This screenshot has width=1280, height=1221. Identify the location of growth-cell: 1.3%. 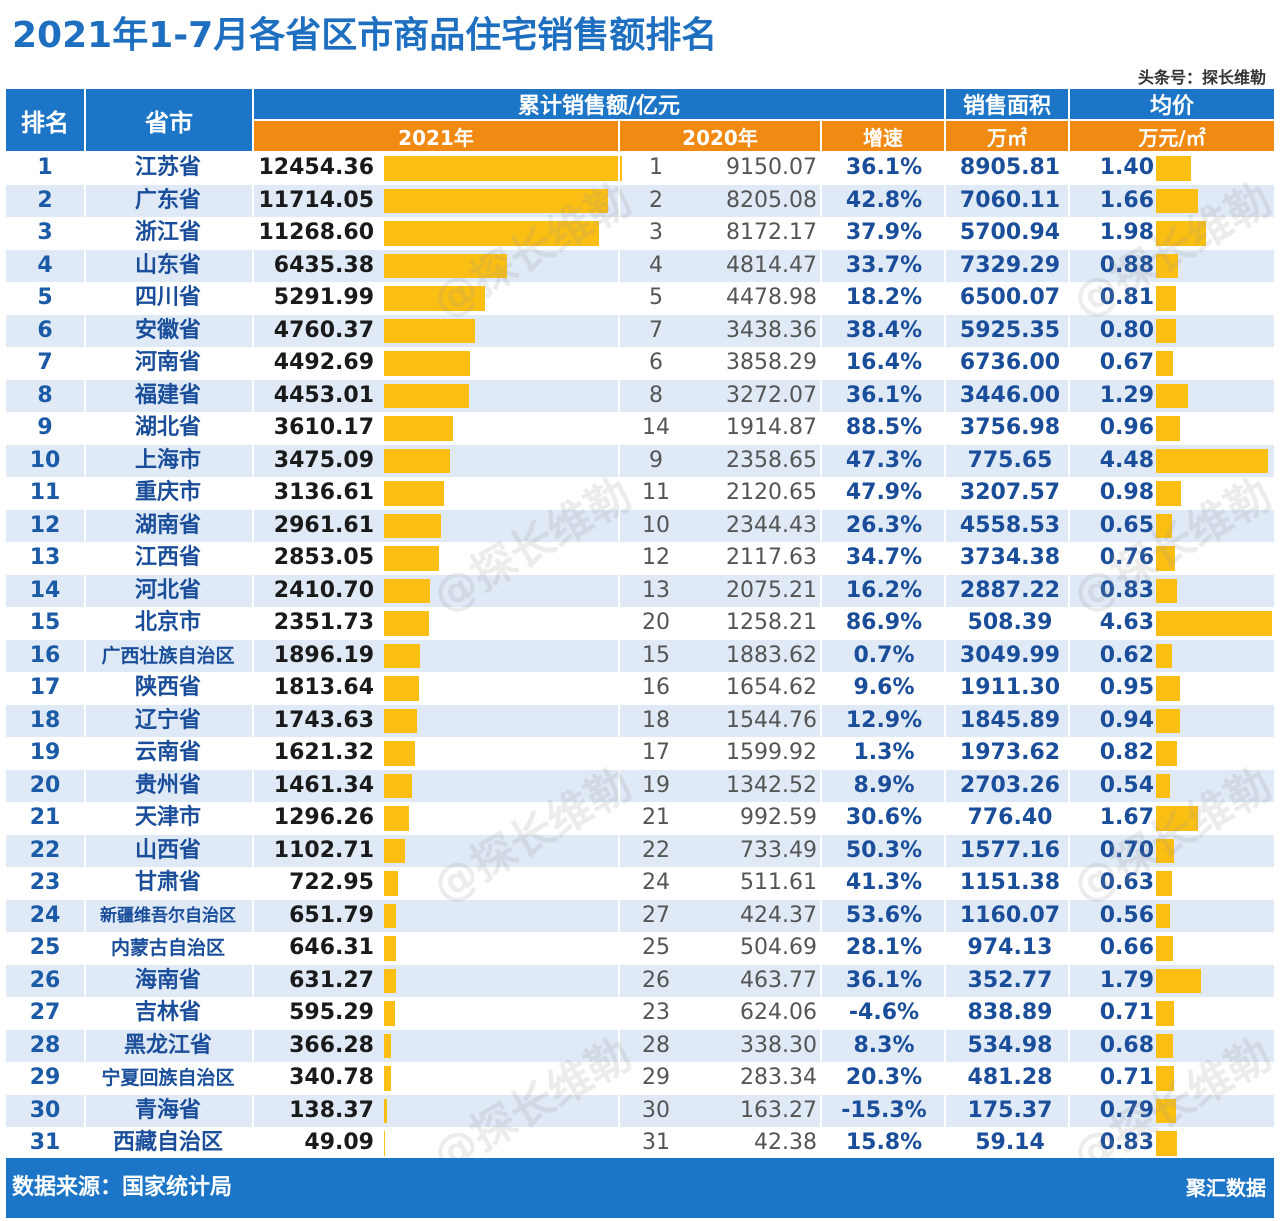
(884, 752).